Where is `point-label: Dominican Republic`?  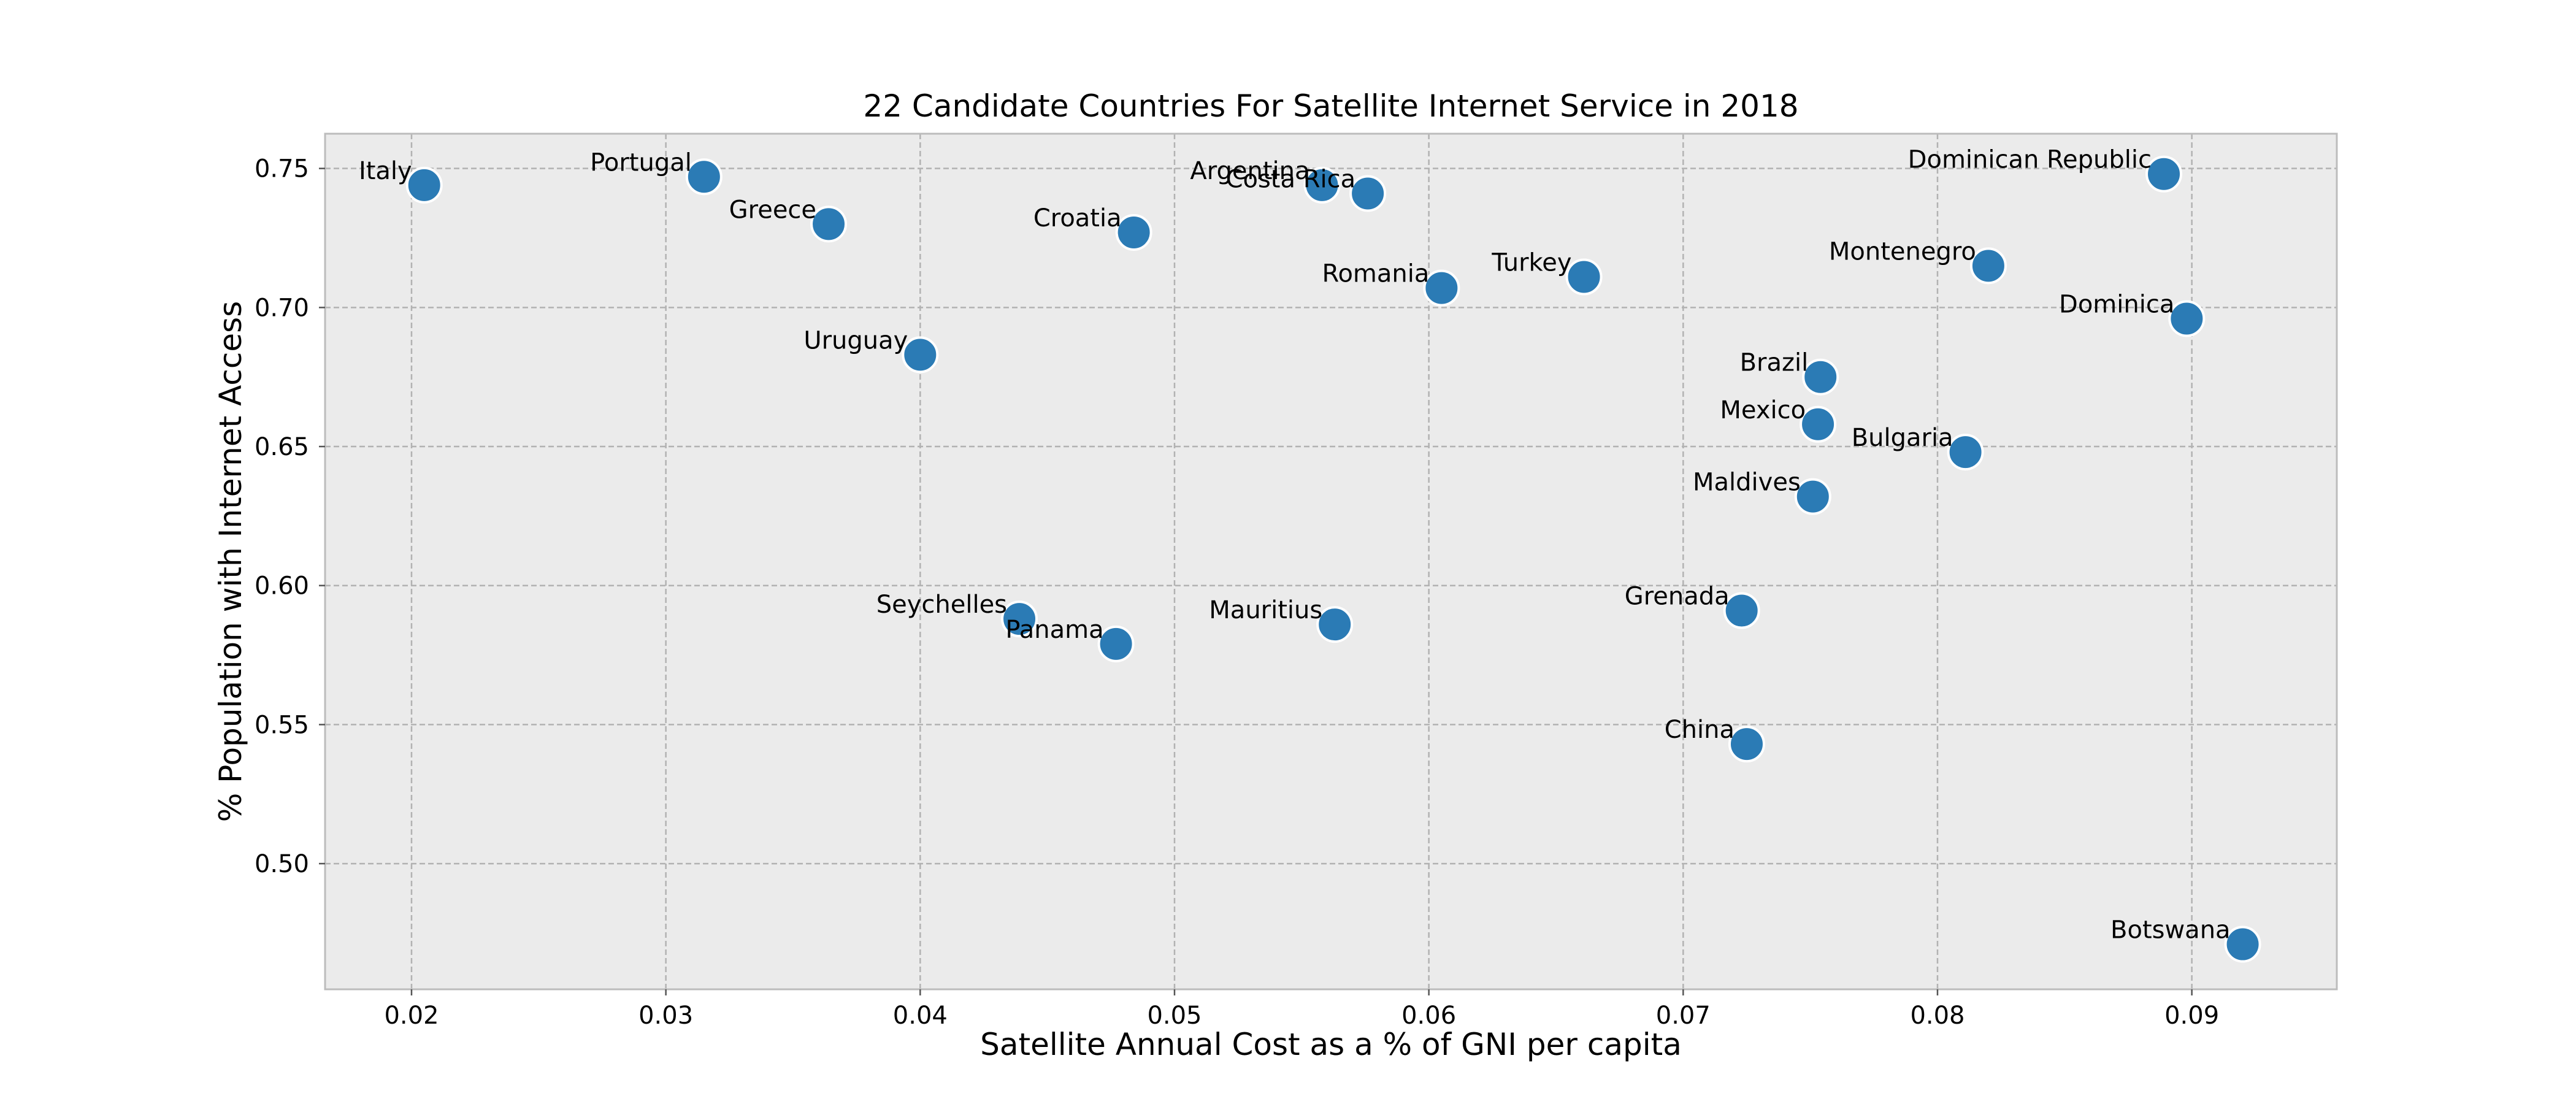 point-label: Dominican Republic is located at coordinates (2030, 160).